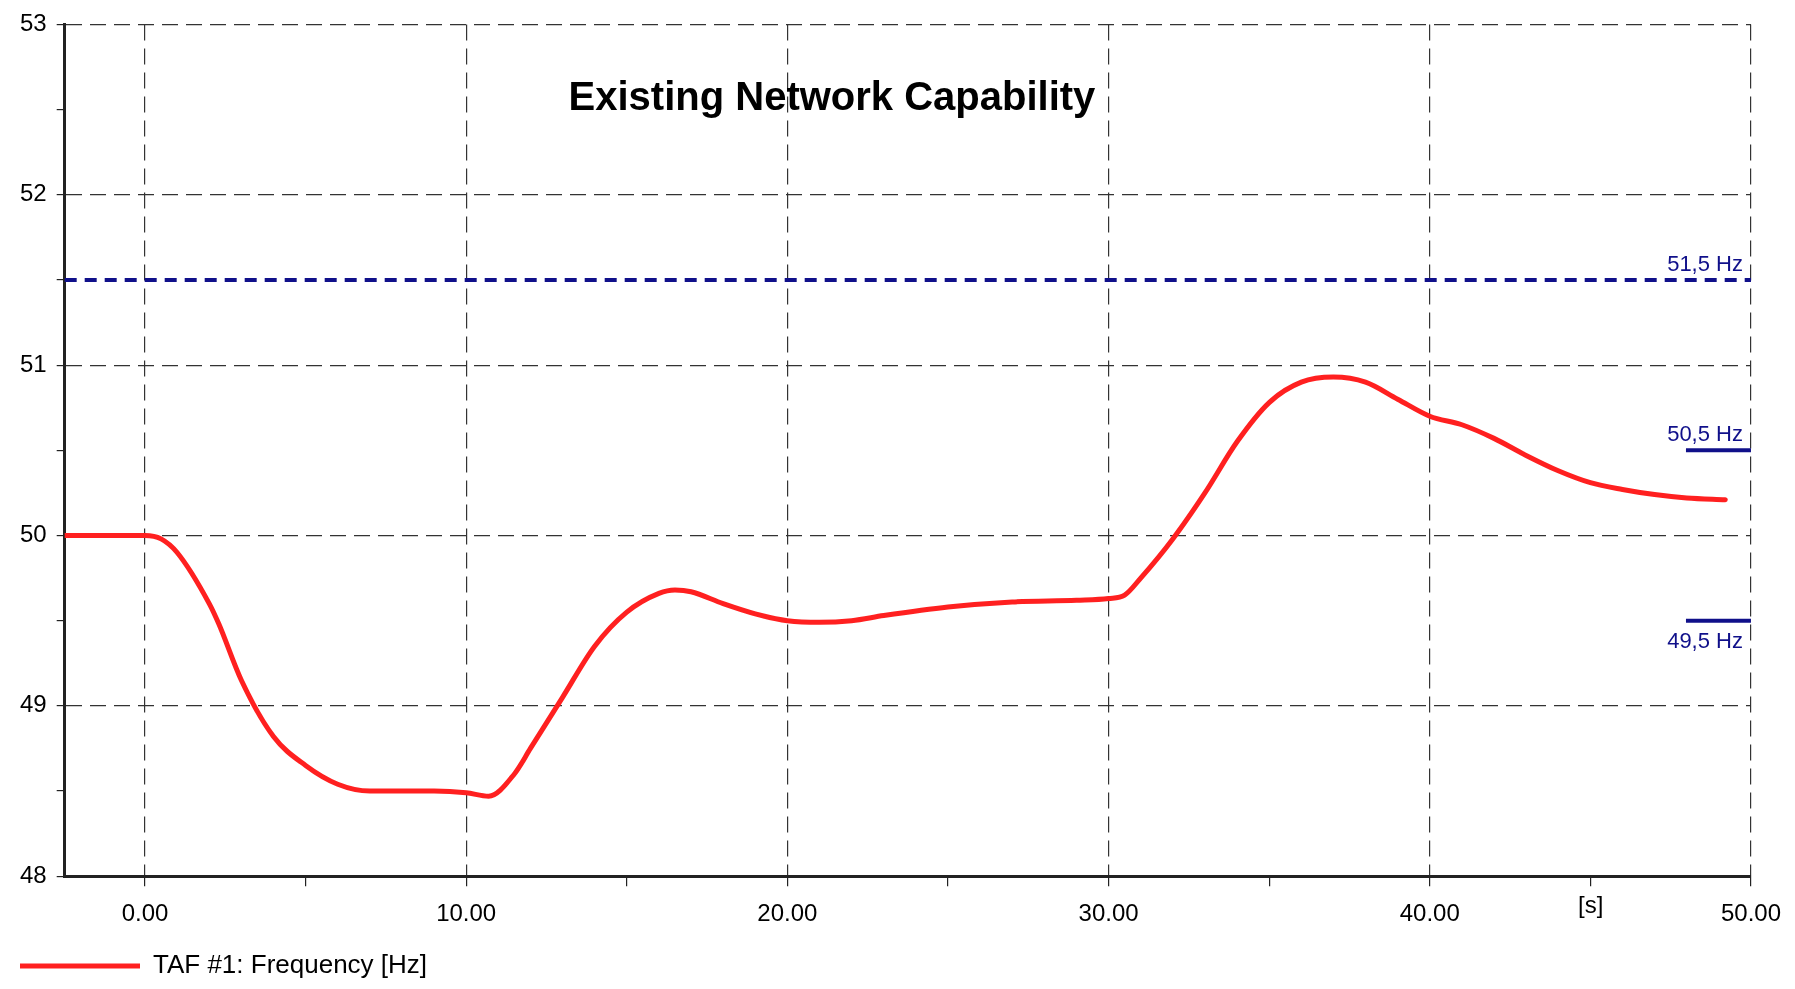  Describe the element at coordinates (33, 363) in the screenshot. I see `y-tick-label: 51` at that location.